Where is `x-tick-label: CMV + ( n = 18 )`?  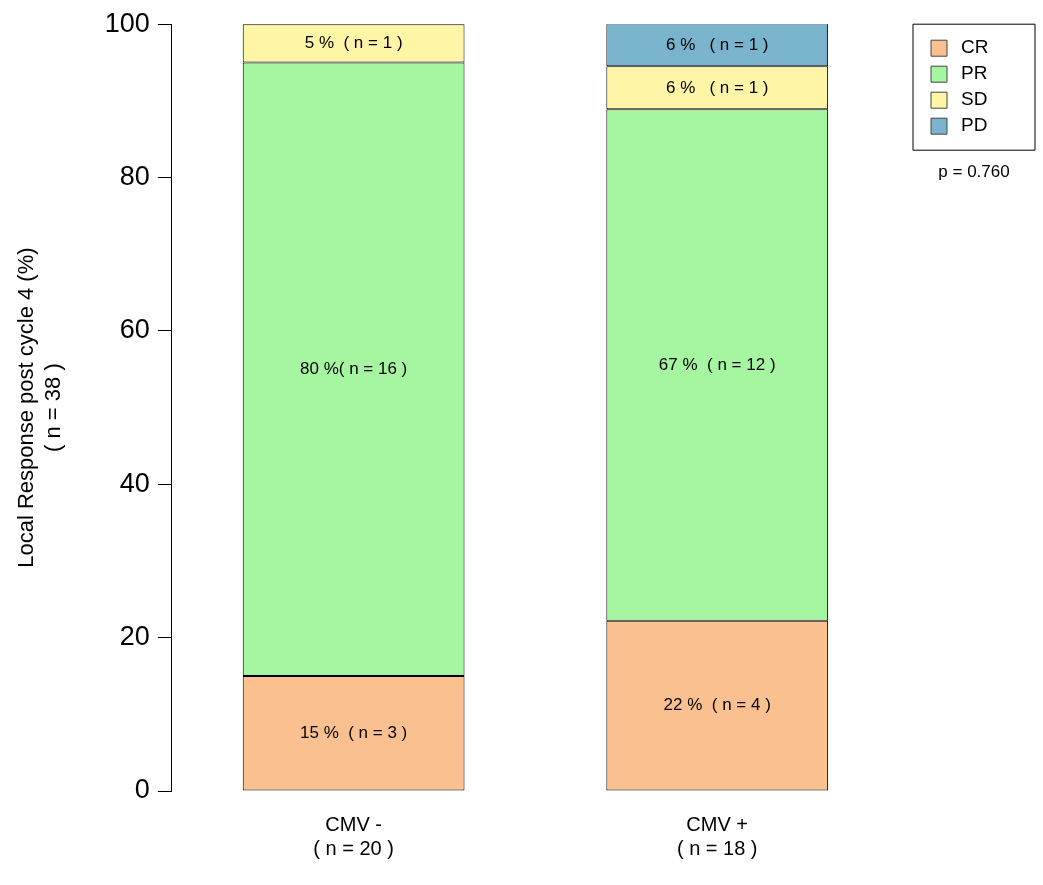
x-tick-label: CMV + ( n = 18 ) is located at coordinates (717, 835).